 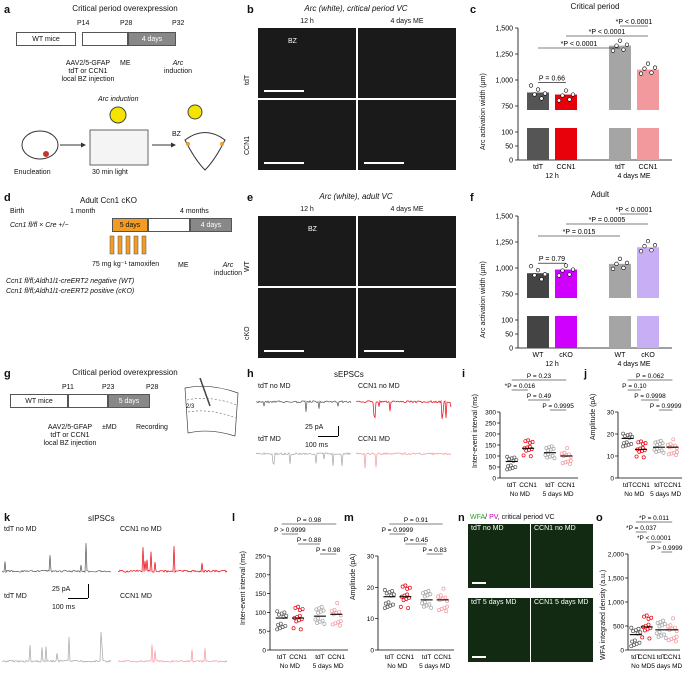 What do you see at coordinates (558, 406) in the screenshot?
I see `stat-label: P = 0.9995` at bounding box center [558, 406].